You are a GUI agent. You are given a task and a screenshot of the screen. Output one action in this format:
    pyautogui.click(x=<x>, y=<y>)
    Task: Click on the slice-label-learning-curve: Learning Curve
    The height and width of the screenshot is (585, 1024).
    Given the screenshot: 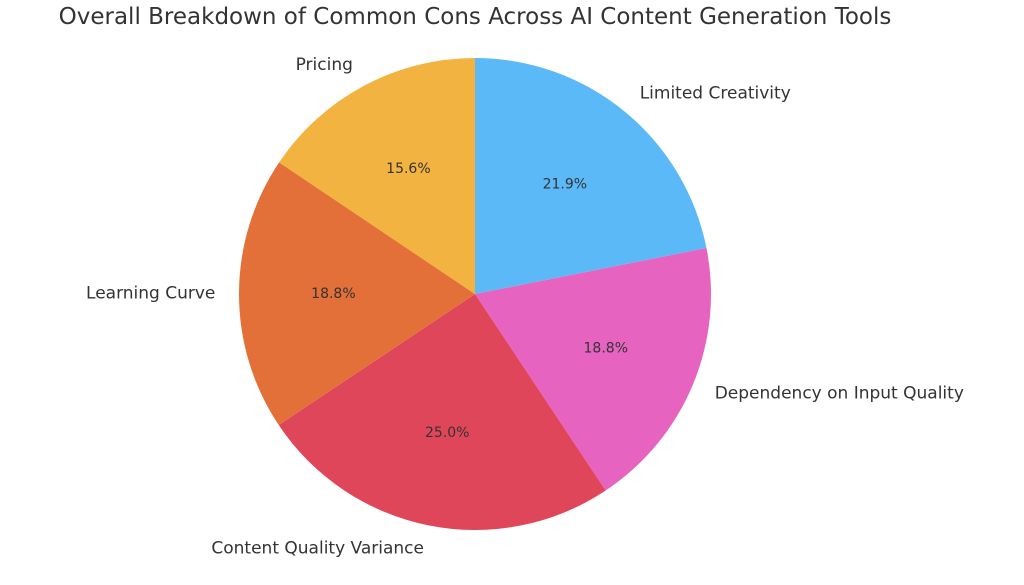 What is the action you would take?
    pyautogui.click(x=150, y=294)
    